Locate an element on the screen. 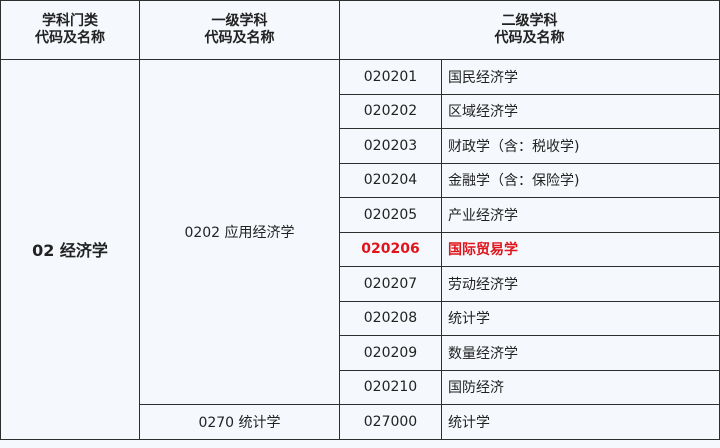 The image size is (720, 448). header-text: 学科门类 is located at coordinates (70, 21).